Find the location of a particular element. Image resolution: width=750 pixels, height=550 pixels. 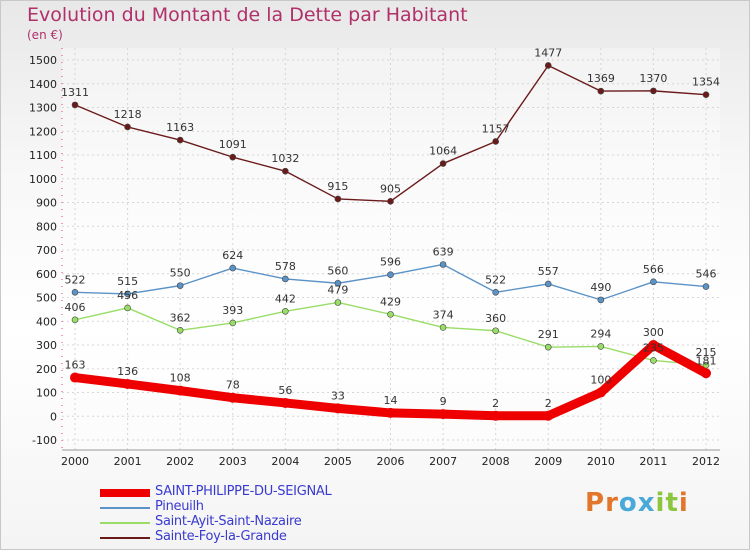

data-label: 78 is located at coordinates (233, 385).